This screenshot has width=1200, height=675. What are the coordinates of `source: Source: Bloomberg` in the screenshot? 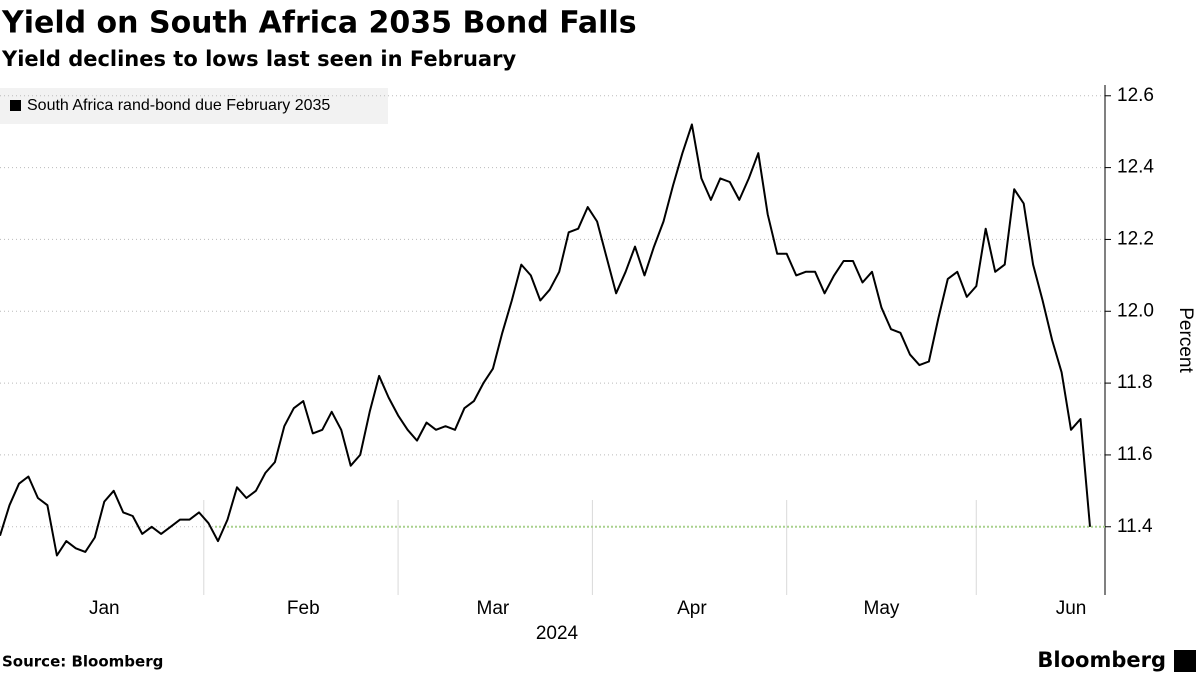 It's located at (82, 662).